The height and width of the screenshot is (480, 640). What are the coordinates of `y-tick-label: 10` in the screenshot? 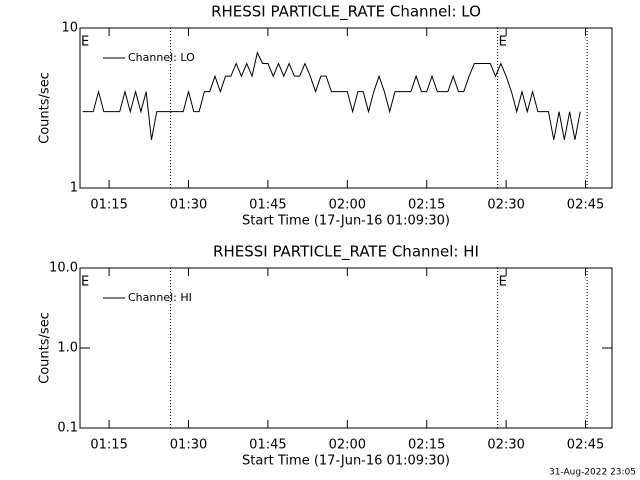 It's located at (69, 28).